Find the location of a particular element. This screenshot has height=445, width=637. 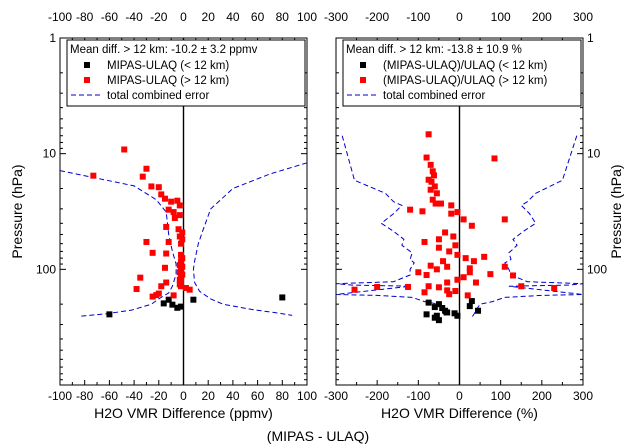

top-tick-label: -100 is located at coordinates (418, 17).